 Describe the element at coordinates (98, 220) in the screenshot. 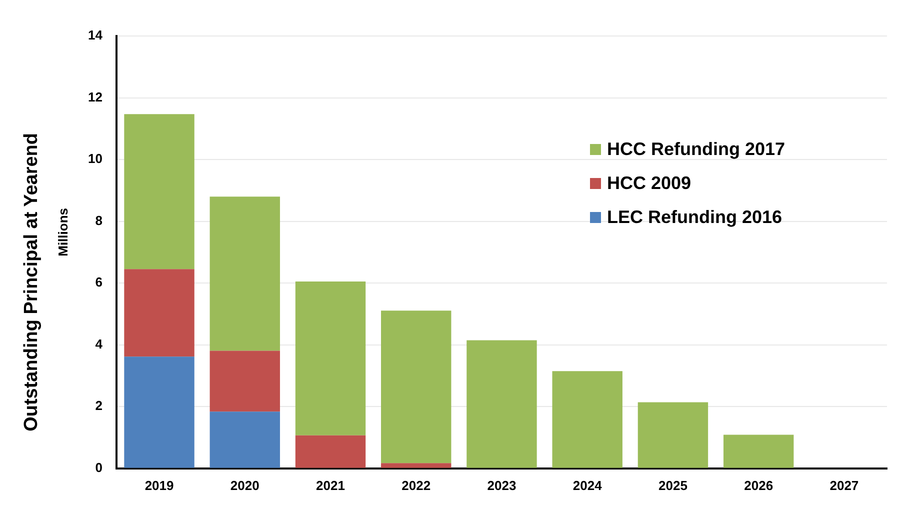

I see `y-tick-label: 8` at that location.